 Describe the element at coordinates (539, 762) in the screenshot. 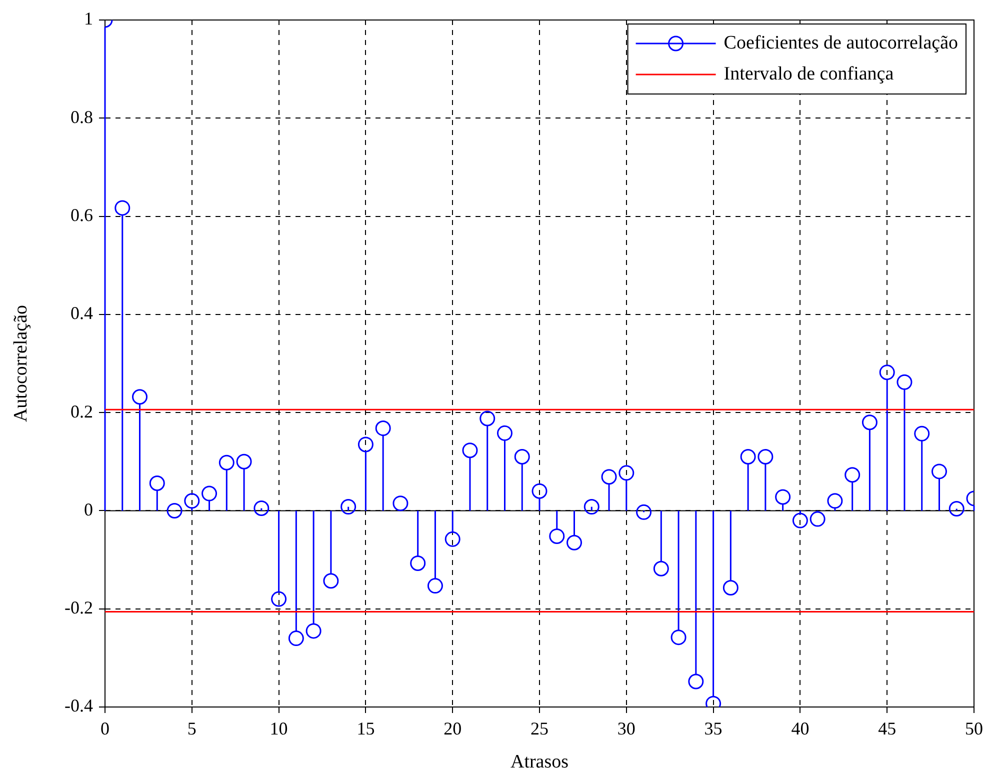

I see `x-axis-title: Atrasos` at that location.